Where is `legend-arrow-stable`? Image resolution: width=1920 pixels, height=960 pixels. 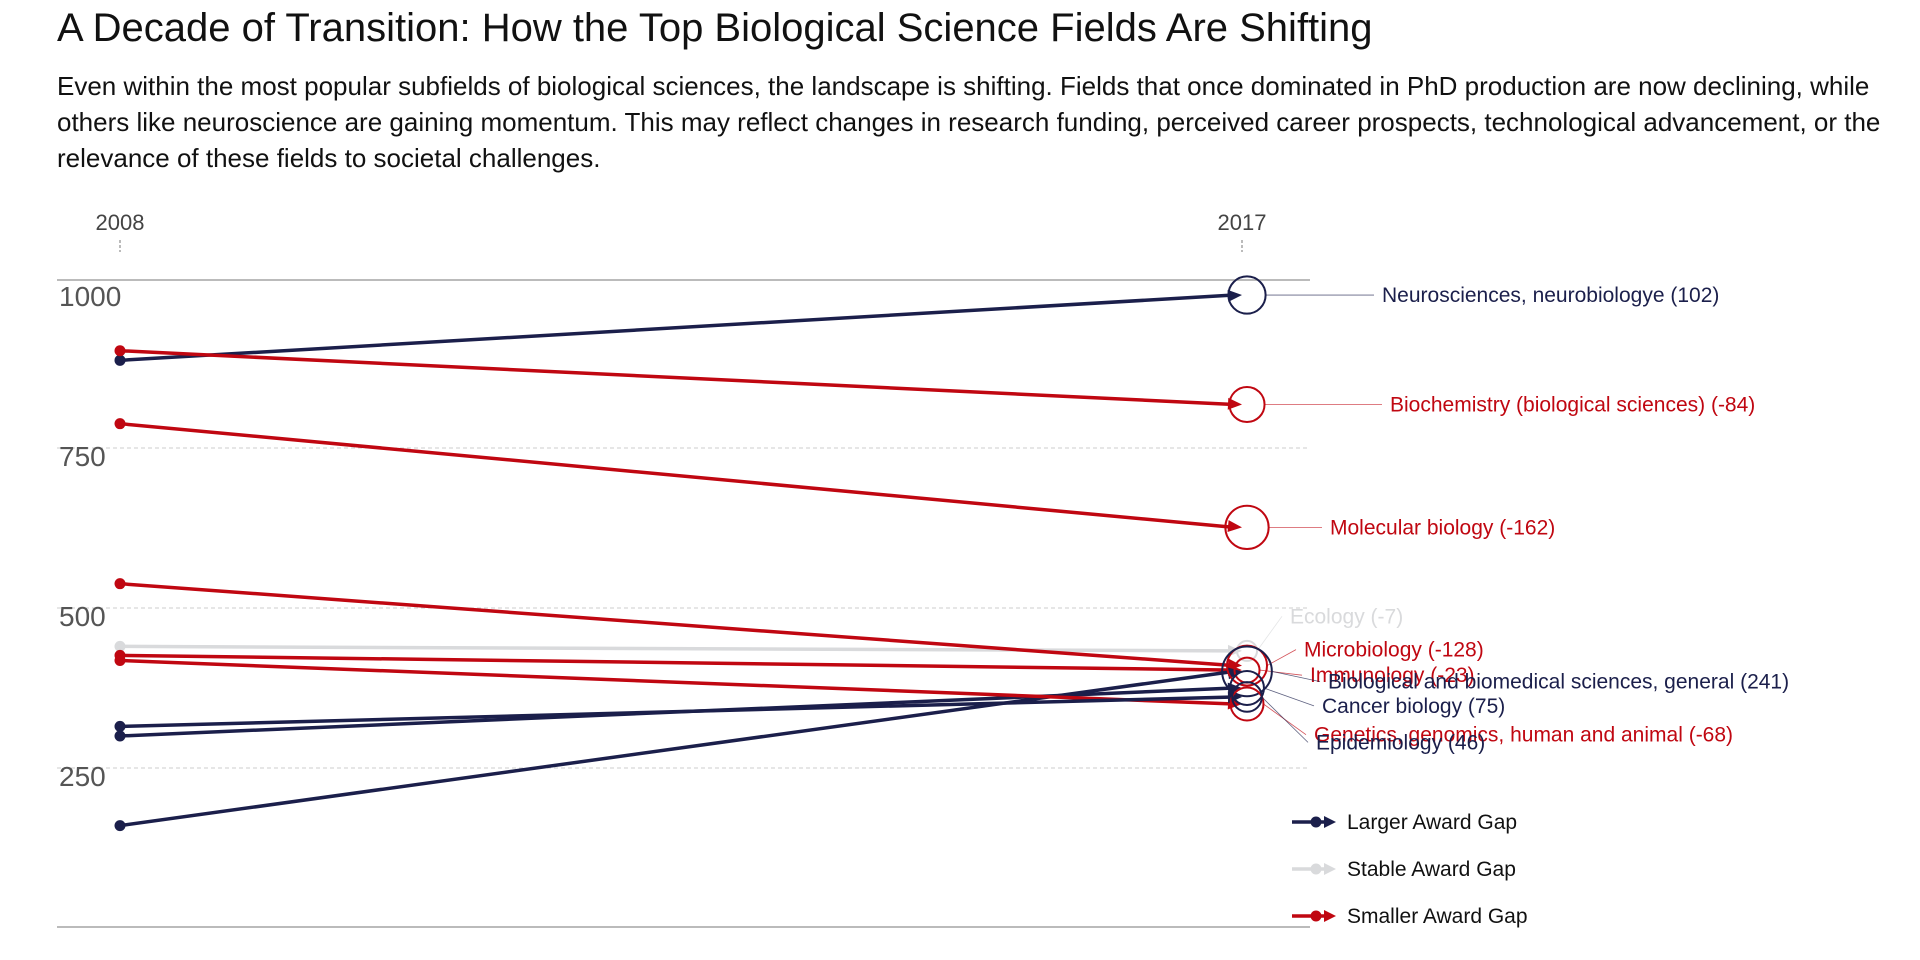
legend-arrow-stable is located at coordinates (1330, 869).